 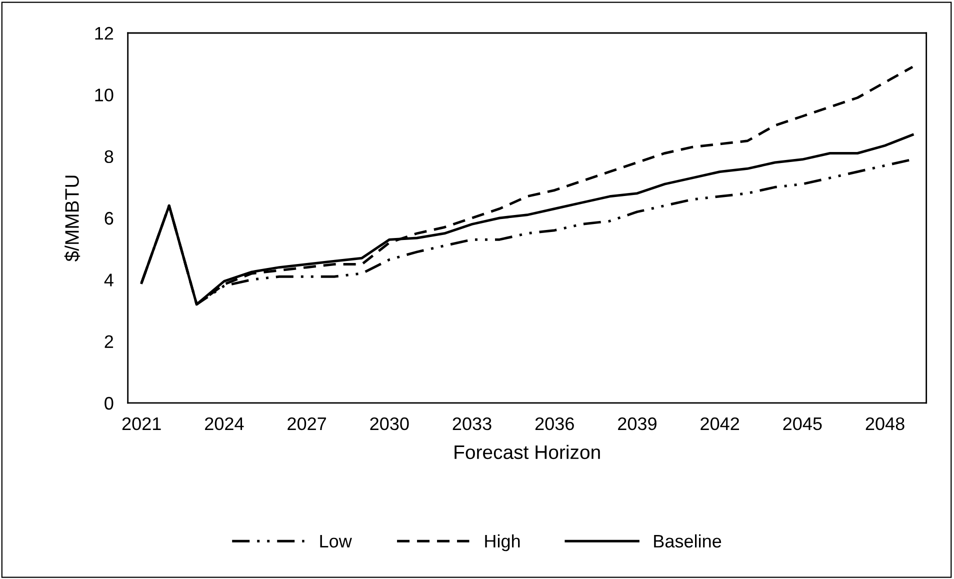 I want to click on x-tick-label: 2045, so click(x=802, y=423).